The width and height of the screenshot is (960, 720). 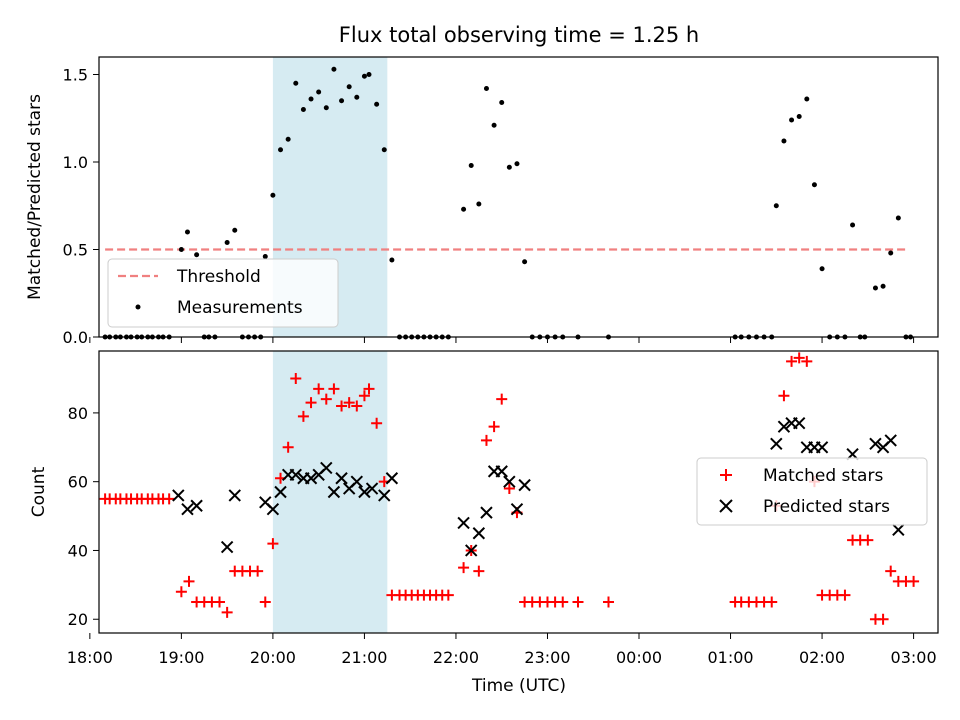 I want to click on chart-title: Flux total observing time = 1.25 h, so click(x=519, y=35).